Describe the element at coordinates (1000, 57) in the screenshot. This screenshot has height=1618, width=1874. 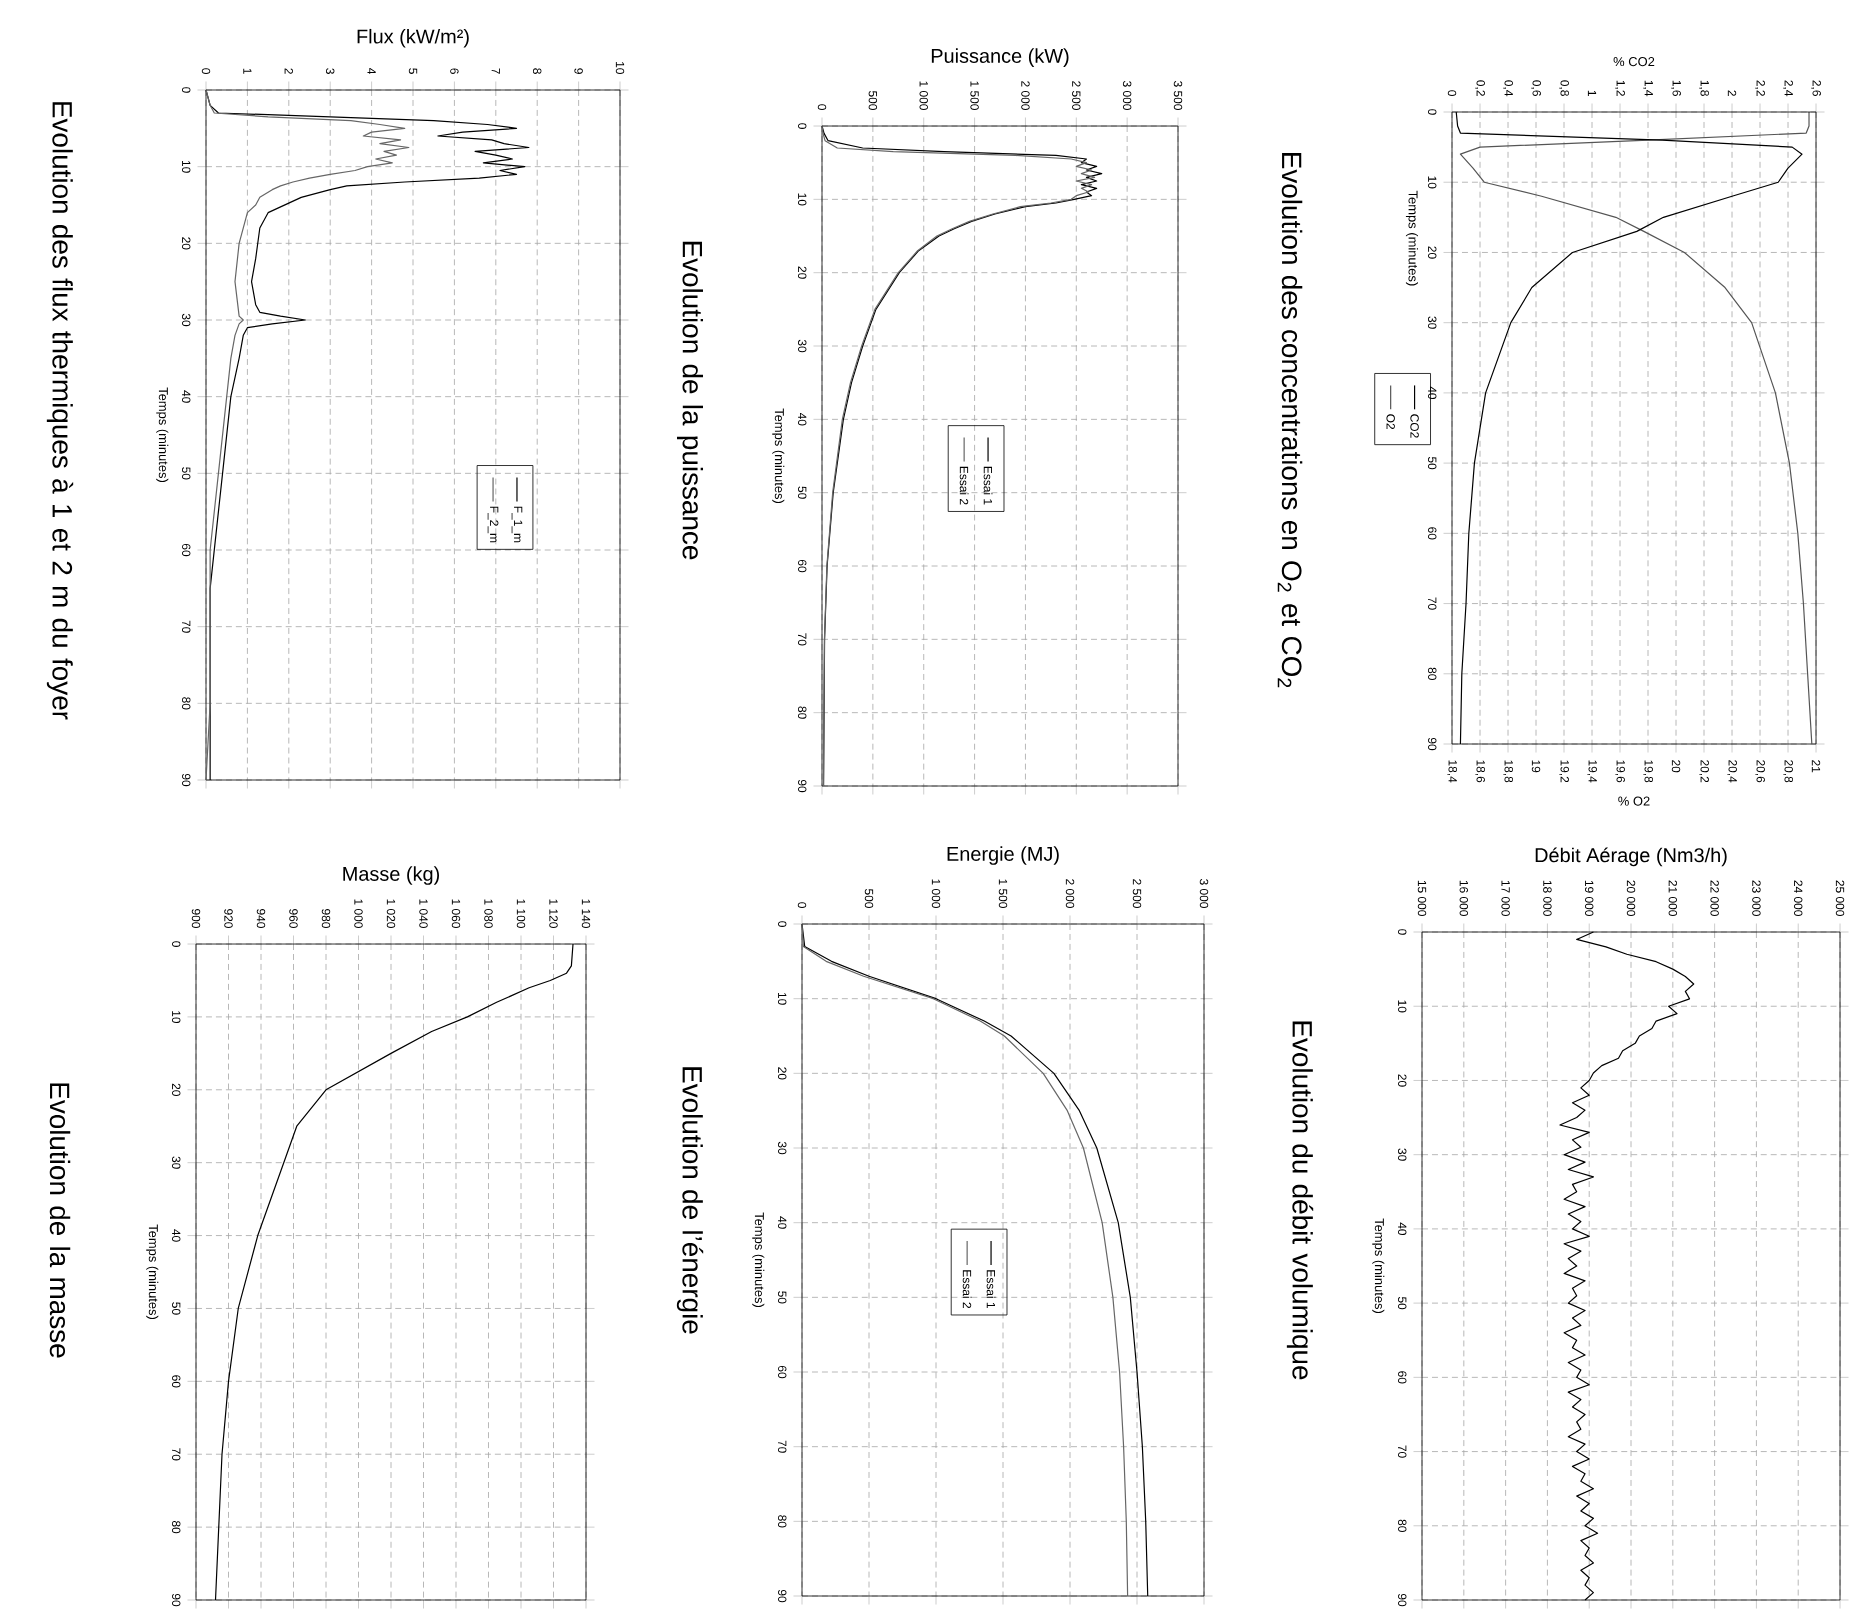
I see `x-axis-title: Puissance (kW)` at that location.